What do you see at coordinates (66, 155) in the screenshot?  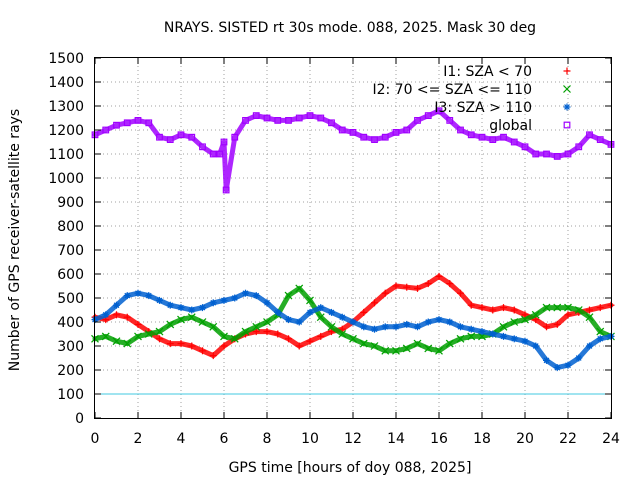 I see `y-tick-label: 1100` at bounding box center [66, 155].